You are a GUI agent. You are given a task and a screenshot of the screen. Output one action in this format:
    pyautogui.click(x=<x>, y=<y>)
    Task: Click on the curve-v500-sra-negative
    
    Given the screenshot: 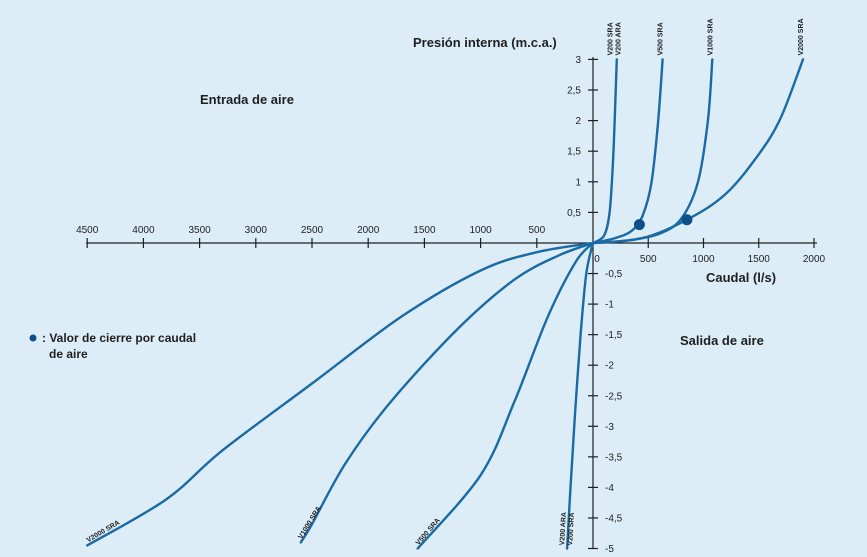 What is the action you would take?
    pyautogui.click(x=505, y=395)
    